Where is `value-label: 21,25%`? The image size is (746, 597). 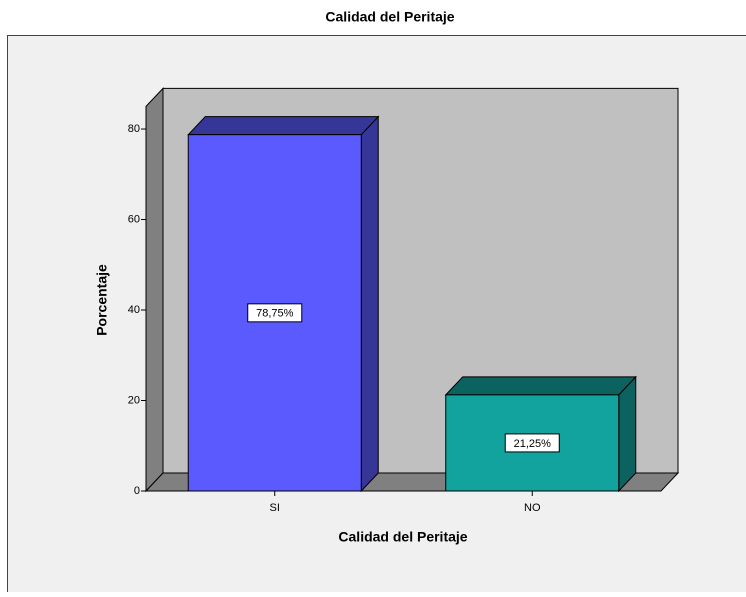
value-label: 21,25% is located at coordinates (533, 444).